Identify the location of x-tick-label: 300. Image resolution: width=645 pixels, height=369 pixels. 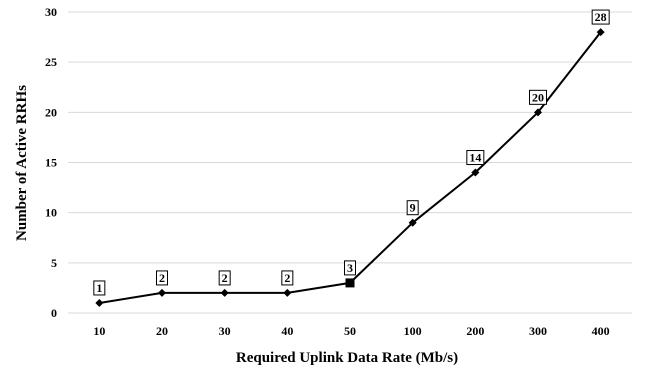
(538, 331).